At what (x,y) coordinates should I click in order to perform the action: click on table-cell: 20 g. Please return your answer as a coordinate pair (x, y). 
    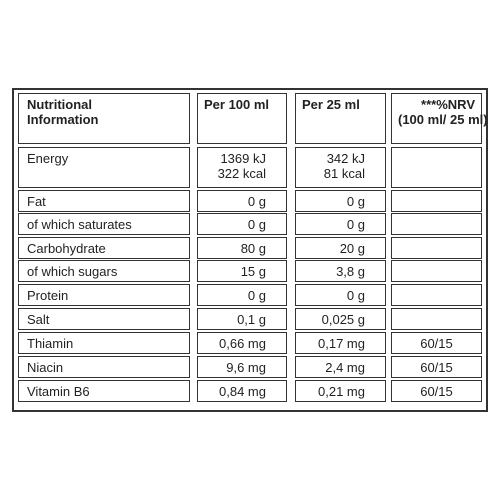
    Looking at the image, I should click on (340, 248).